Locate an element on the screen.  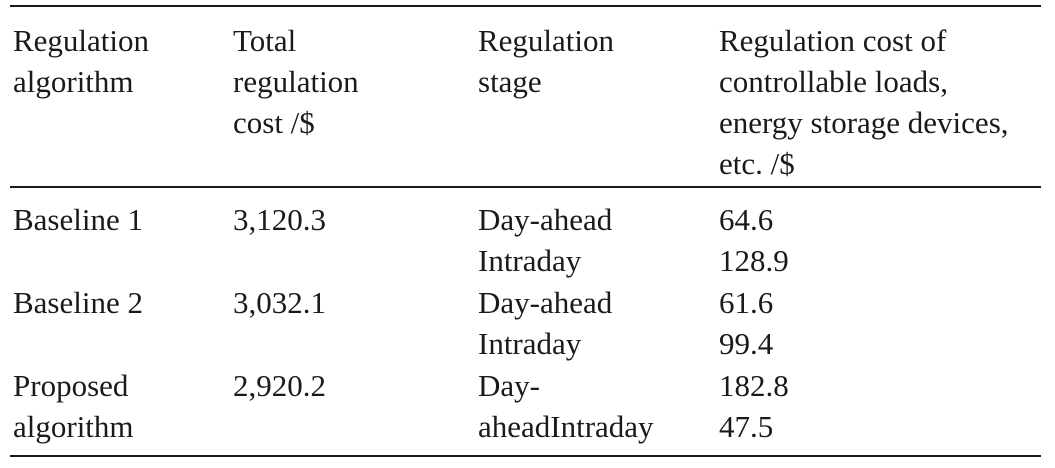
table-header-rule is located at coordinates (525, 187).